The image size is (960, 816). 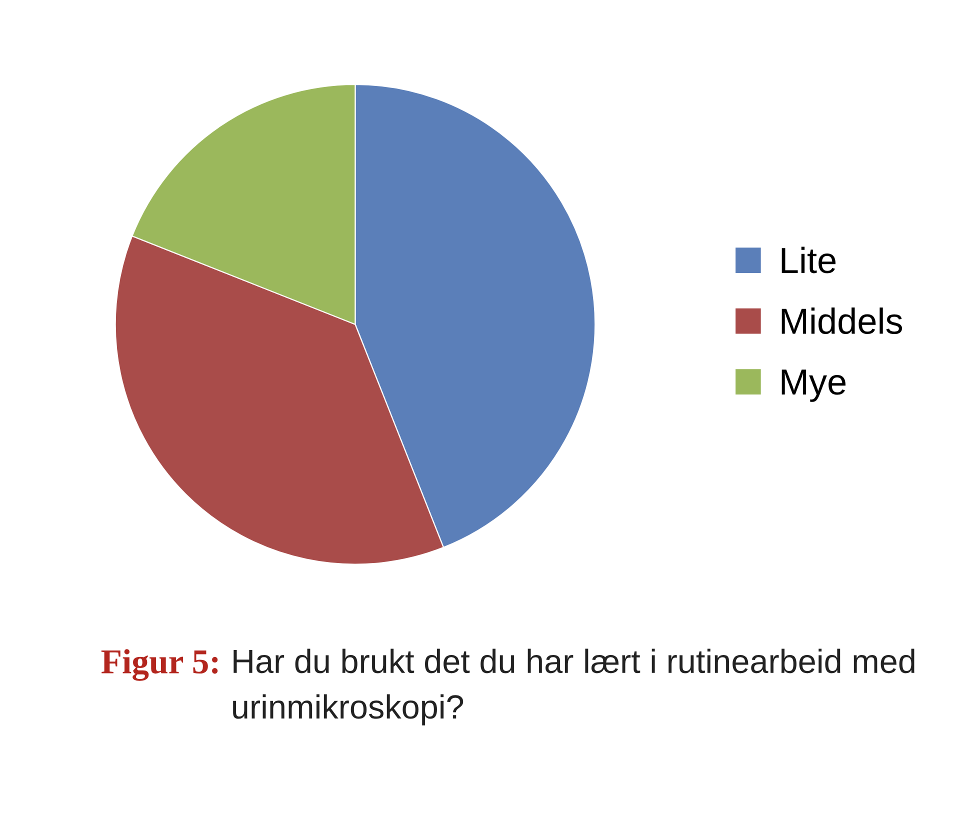 What do you see at coordinates (573, 687) in the screenshot?
I see `text: Har du brukt det du har lært i rutinearbeid med urinmikroskopi?` at bounding box center [573, 687].